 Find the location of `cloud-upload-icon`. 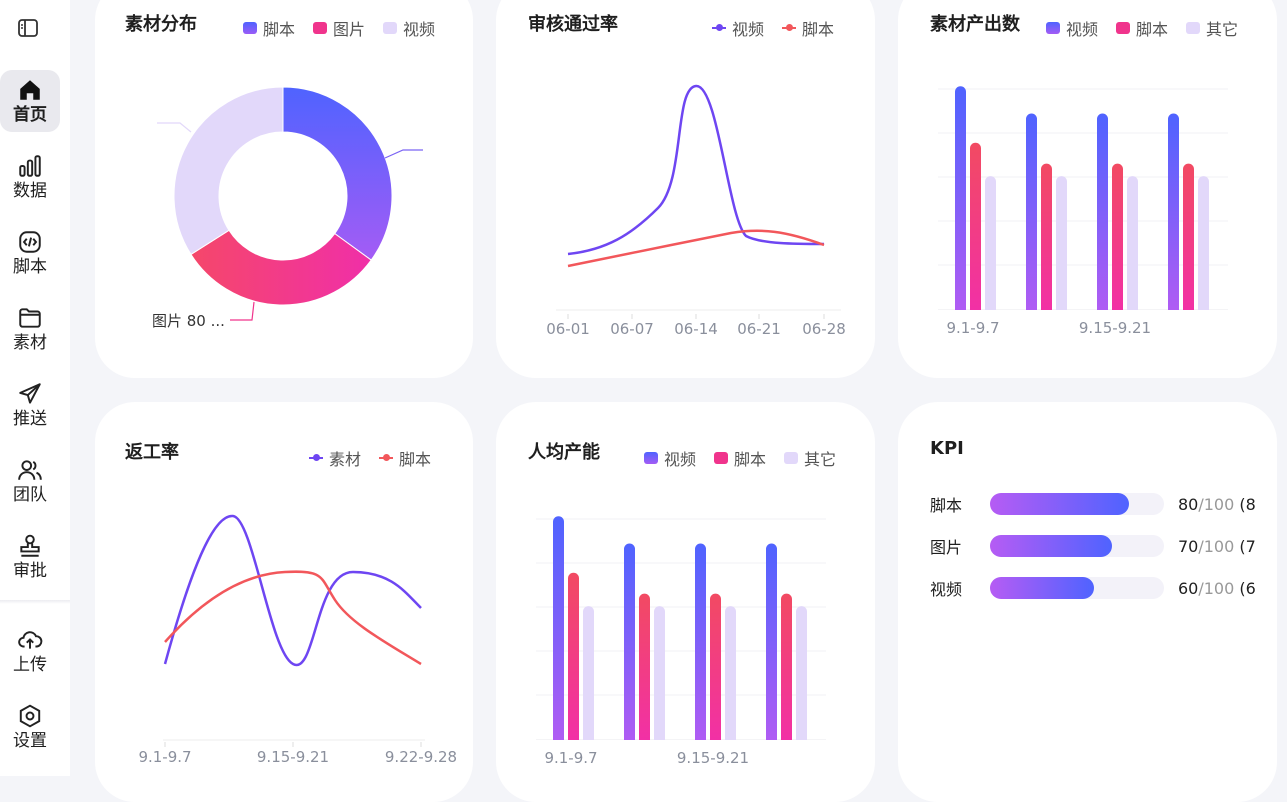

cloud-upload-icon is located at coordinates (30, 640).